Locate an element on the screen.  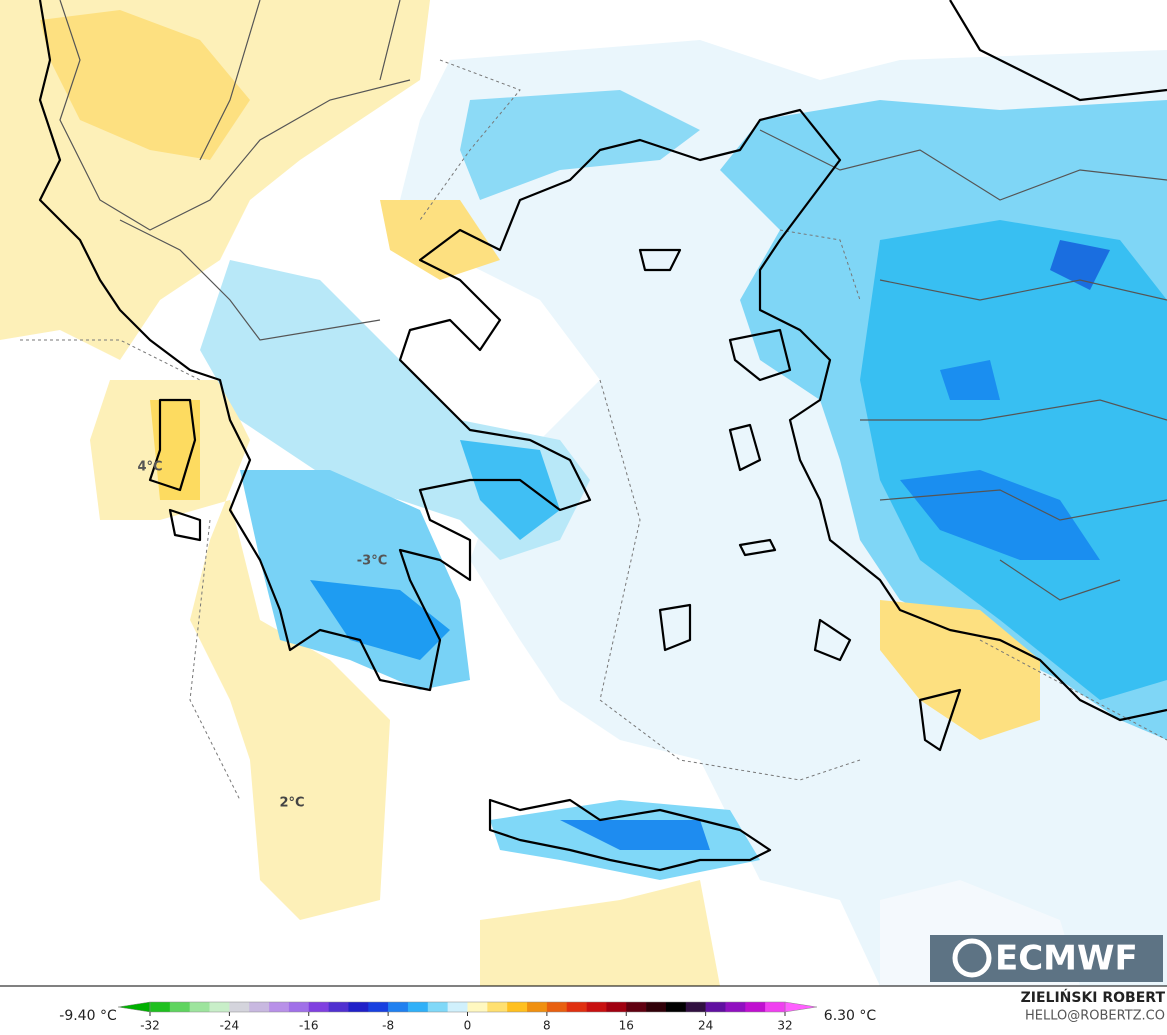
credit-contact: HELLO@ROBERTZ.CO is located at coordinates (1095, 1016).